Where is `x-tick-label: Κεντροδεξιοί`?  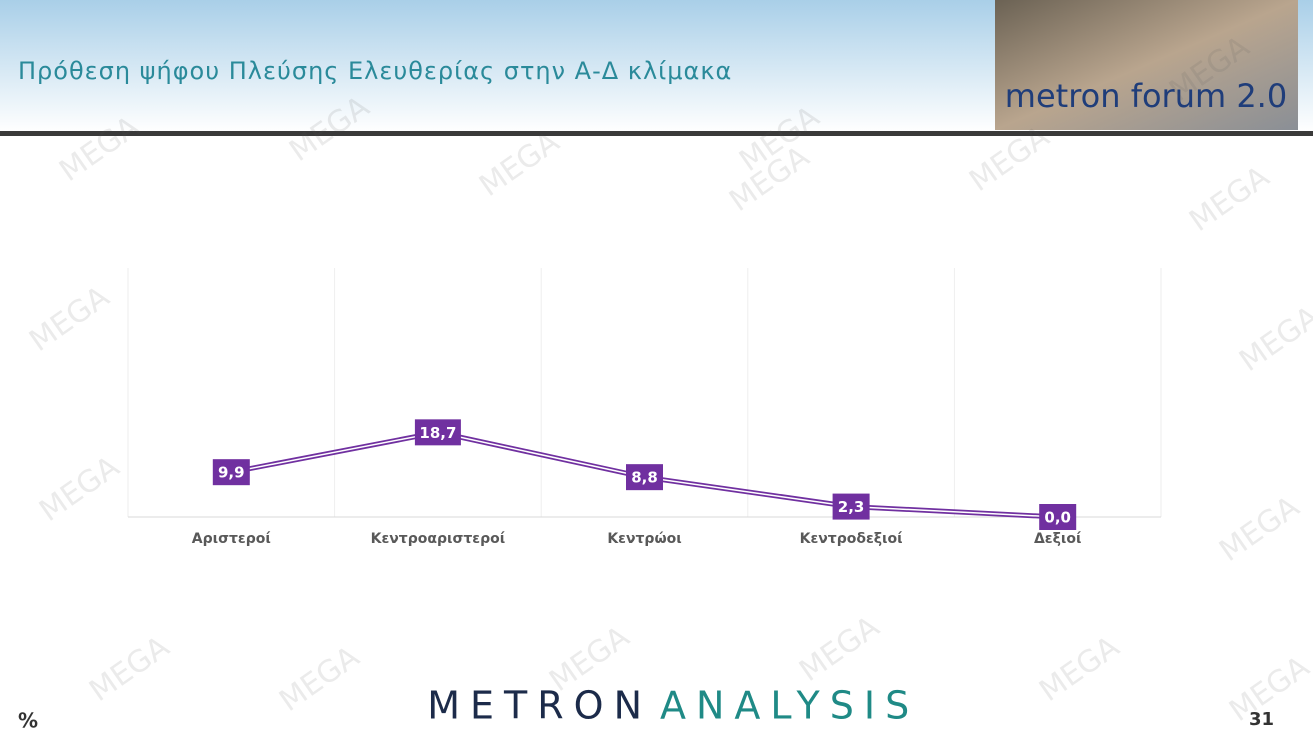
x-tick-label: Κεντροδεξιοί is located at coordinates (851, 539).